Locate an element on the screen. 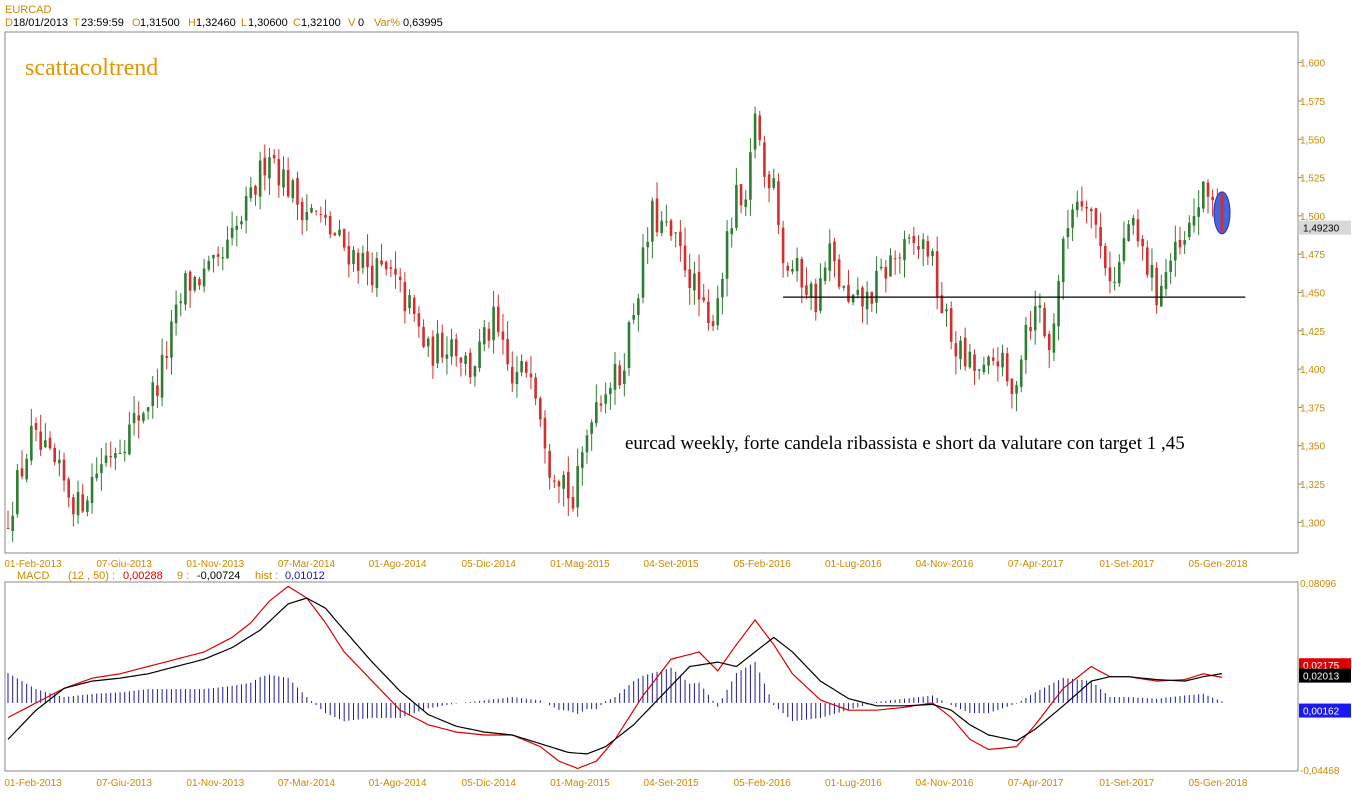 Image resolution: width=1352 pixels, height=805 pixels. volume-value: 0 is located at coordinates (361, 23).